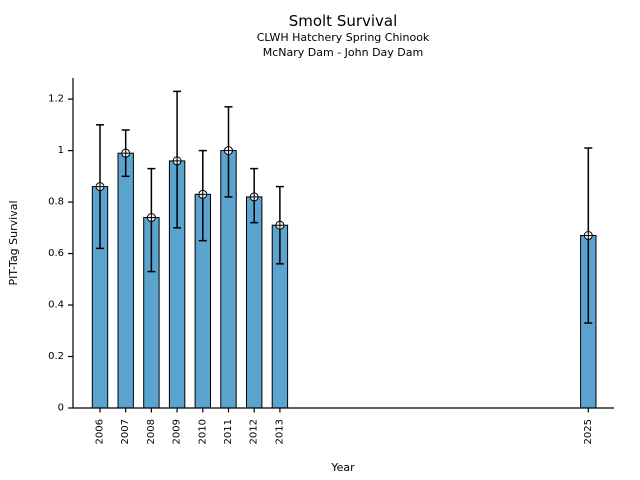 The image size is (640, 480). What do you see at coordinates (342, 467) in the screenshot?
I see `x-axis-label: Year` at bounding box center [342, 467].